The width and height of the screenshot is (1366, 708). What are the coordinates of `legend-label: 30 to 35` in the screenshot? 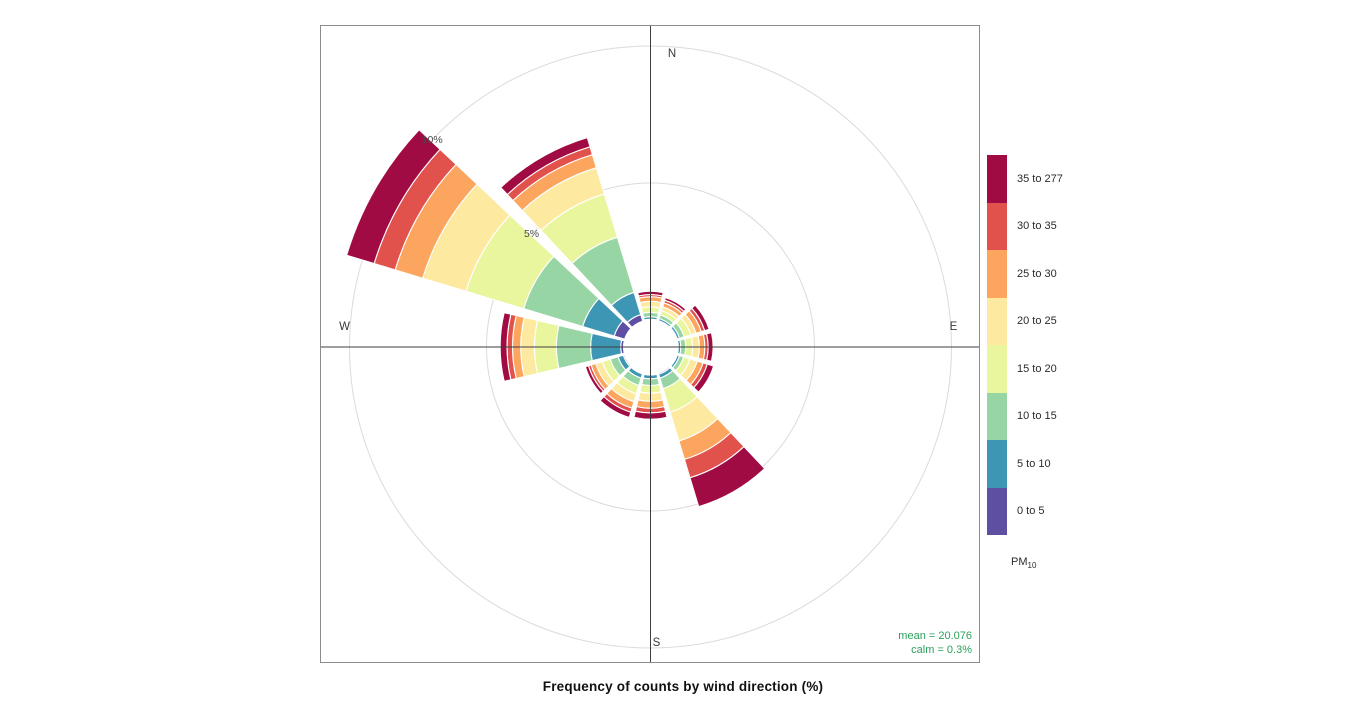 It's located at (1037, 226).